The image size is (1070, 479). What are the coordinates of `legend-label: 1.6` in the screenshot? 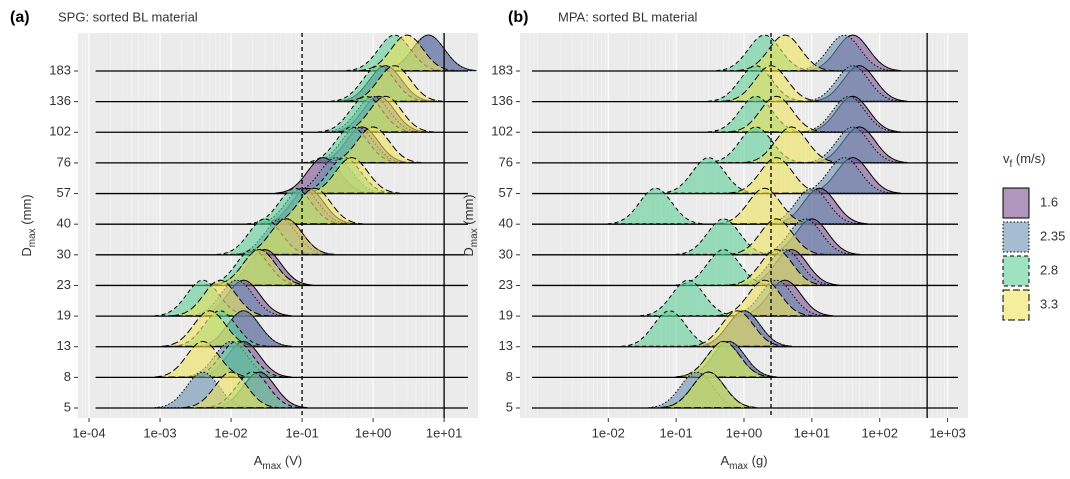 It's located at (1049, 201).